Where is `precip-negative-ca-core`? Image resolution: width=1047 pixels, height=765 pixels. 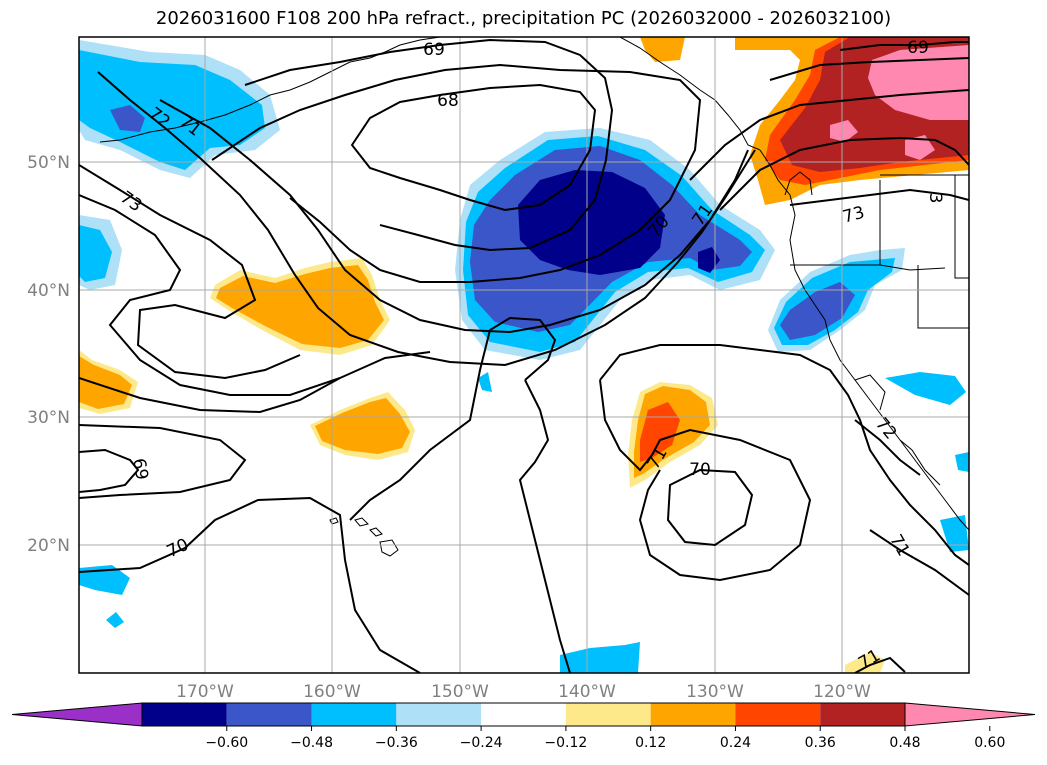 precip-negative-ca-core is located at coordinates (817, 311).